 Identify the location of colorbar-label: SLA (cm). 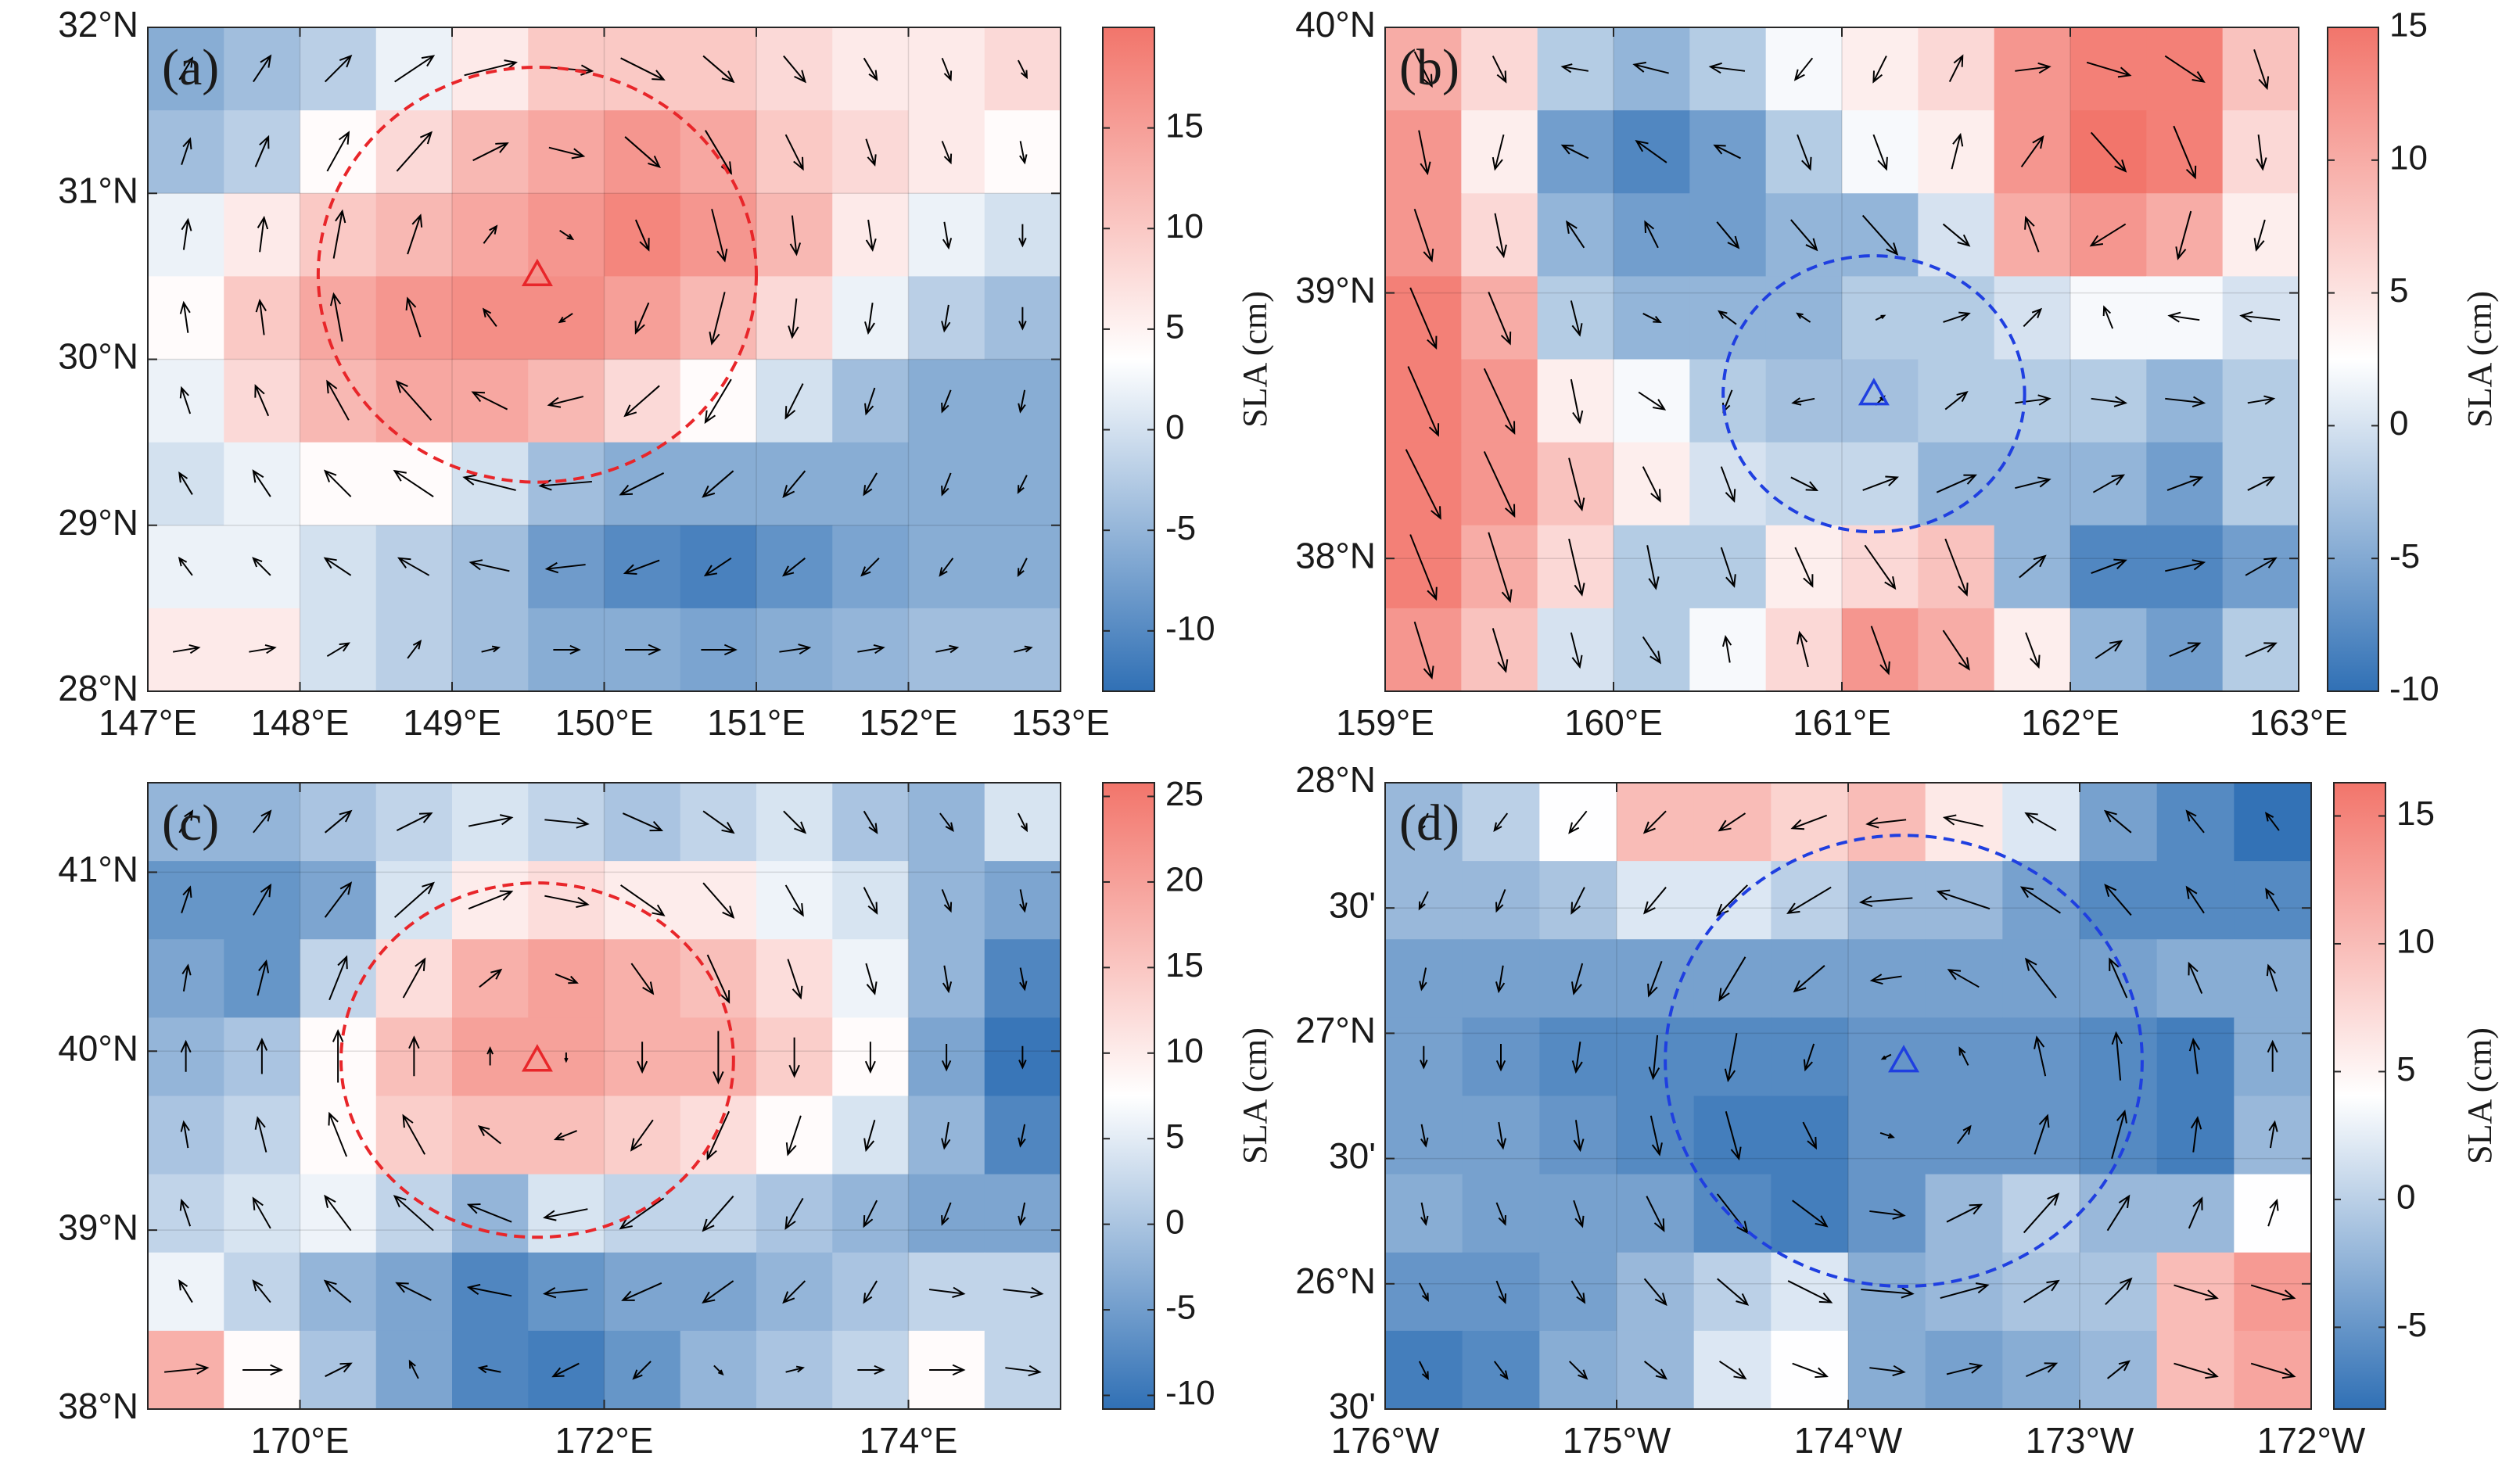
(1255, 1095).